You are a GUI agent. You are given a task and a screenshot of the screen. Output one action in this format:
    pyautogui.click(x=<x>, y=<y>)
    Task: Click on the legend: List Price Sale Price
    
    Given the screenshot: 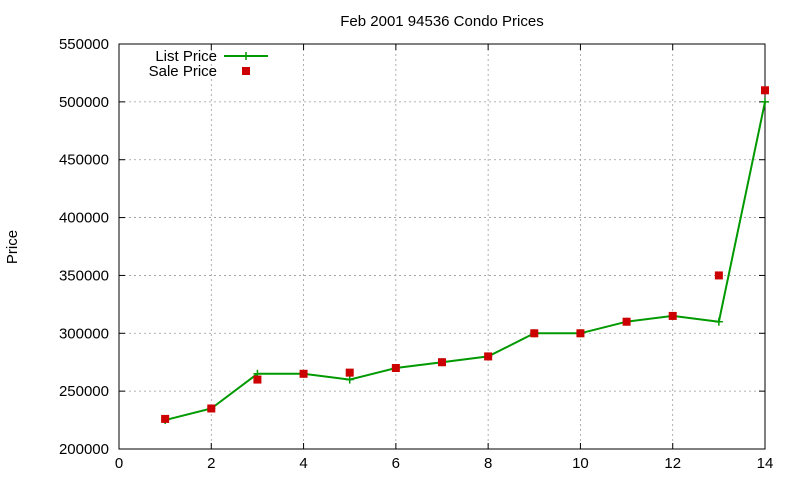 What is the action you would take?
    pyautogui.click(x=208, y=64)
    